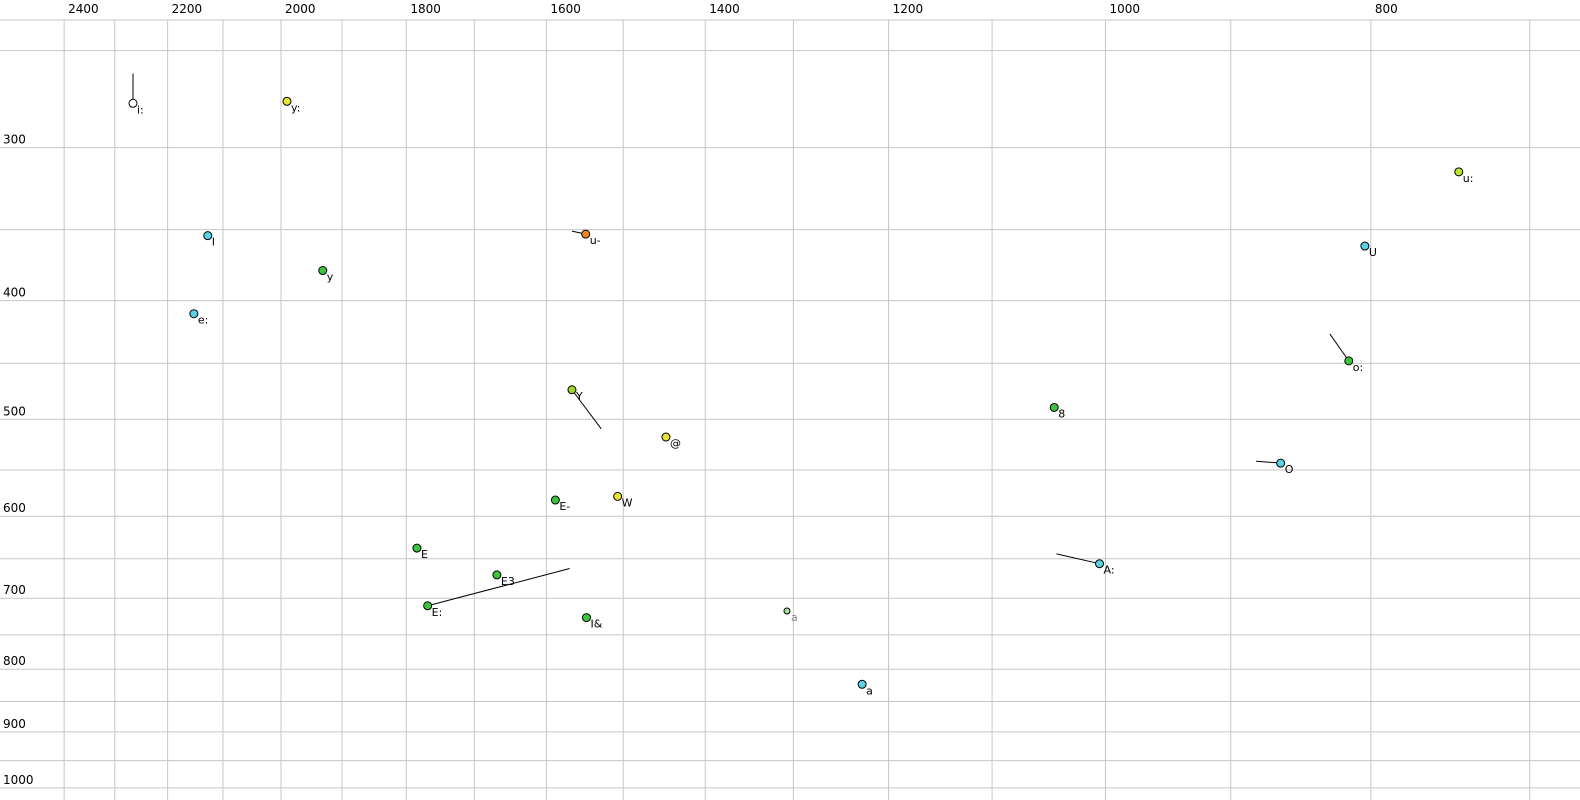  I want to click on y-tick-label: 700, so click(14, 590).